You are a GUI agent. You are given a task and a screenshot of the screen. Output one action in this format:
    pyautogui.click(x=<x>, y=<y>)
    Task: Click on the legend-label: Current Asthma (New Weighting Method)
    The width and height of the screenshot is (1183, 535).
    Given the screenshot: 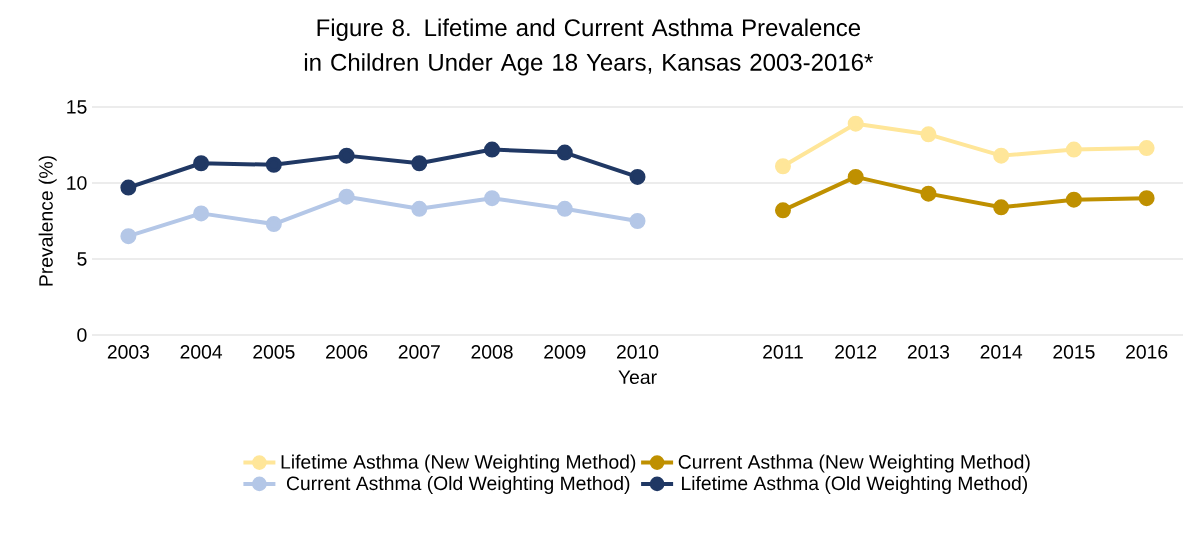 What is the action you would take?
    pyautogui.click(x=854, y=463)
    